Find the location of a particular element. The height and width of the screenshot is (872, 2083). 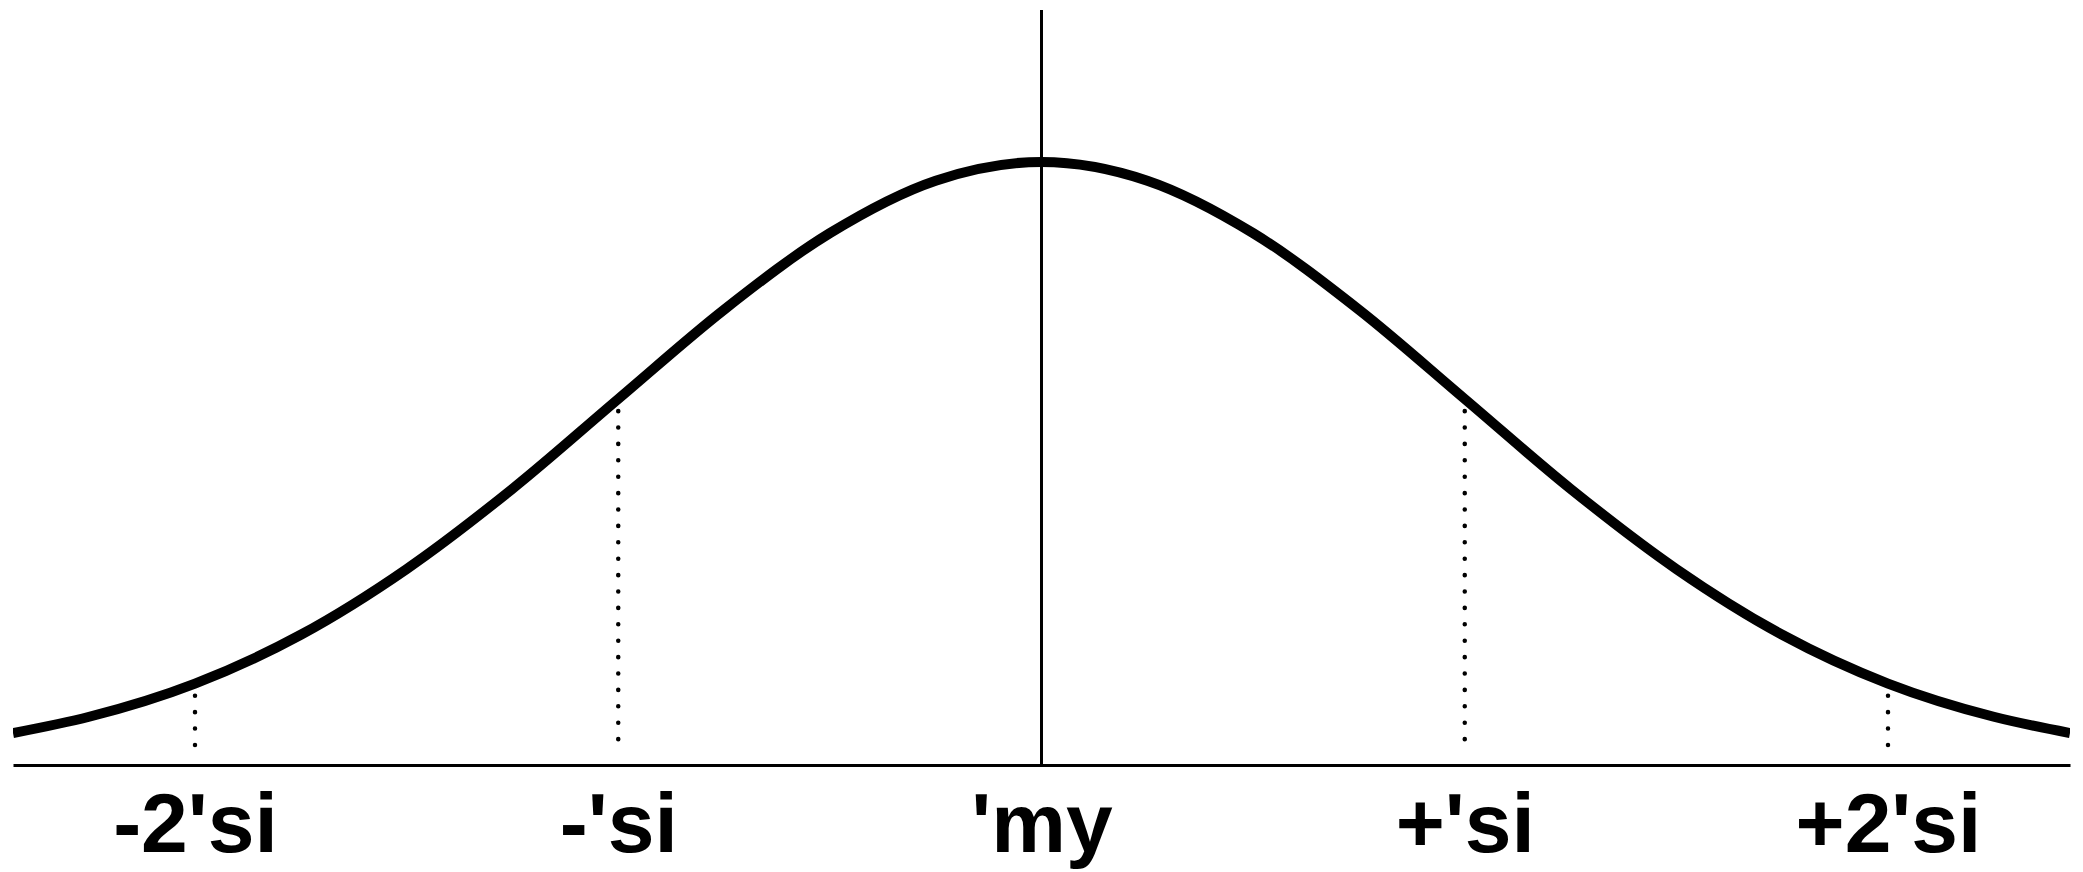

x-tick-label: -'si is located at coordinates (618, 822).